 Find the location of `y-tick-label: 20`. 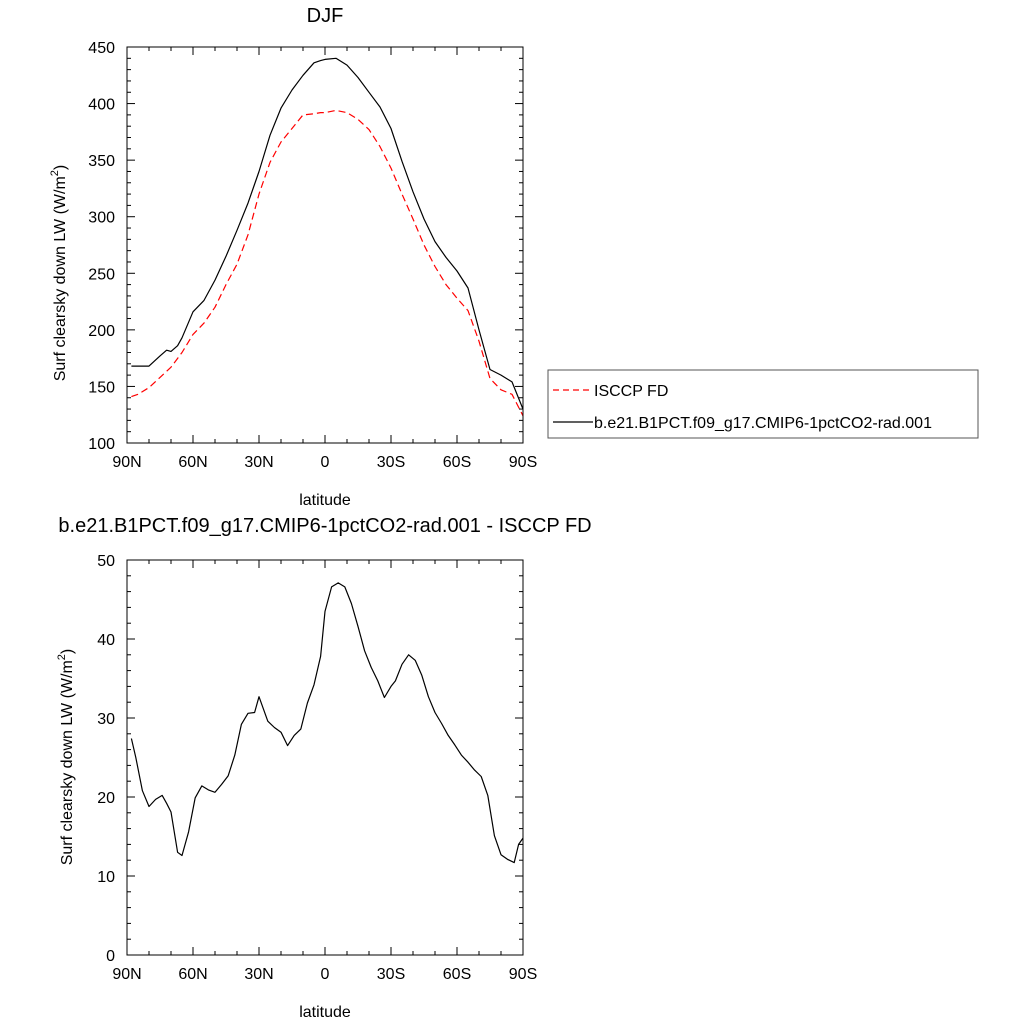

y-tick-label: 20 is located at coordinates (106, 798).